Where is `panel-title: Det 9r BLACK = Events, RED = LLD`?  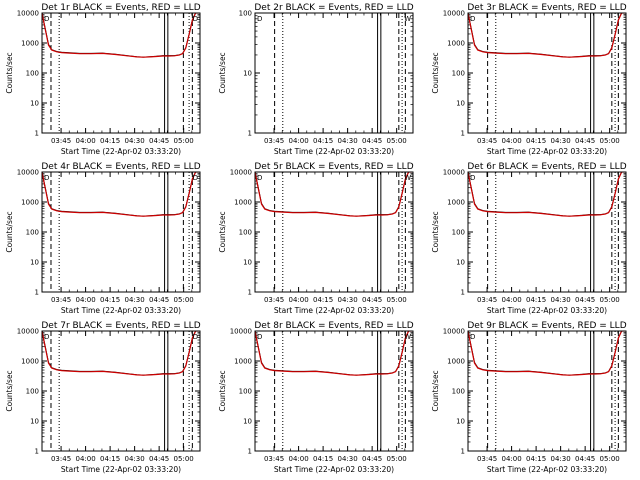
panel-title: Det 9r BLACK = Events, RED = LLD is located at coordinates (546, 326).